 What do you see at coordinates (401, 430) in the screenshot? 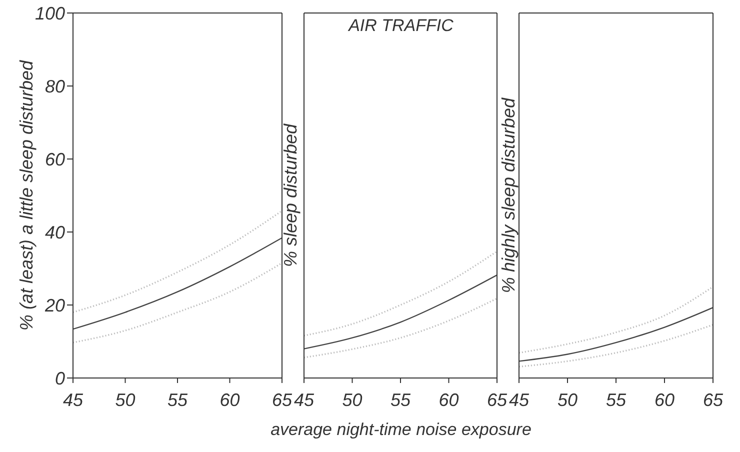
I see `x-axis-title: average night-time noise exposure` at bounding box center [401, 430].